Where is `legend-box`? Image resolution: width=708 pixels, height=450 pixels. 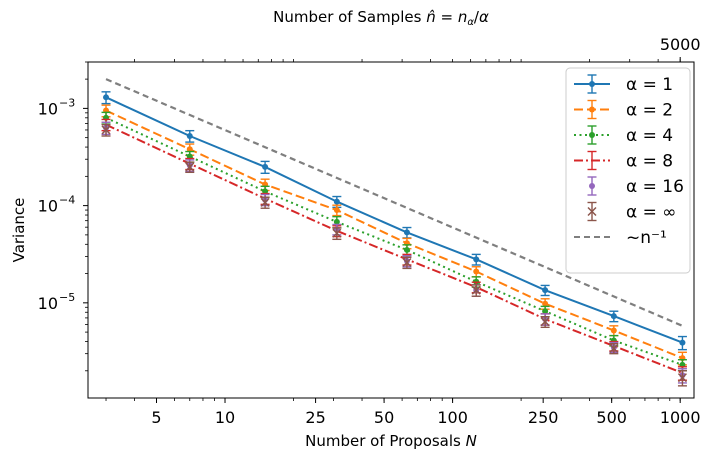
legend-box is located at coordinates (628, 170).